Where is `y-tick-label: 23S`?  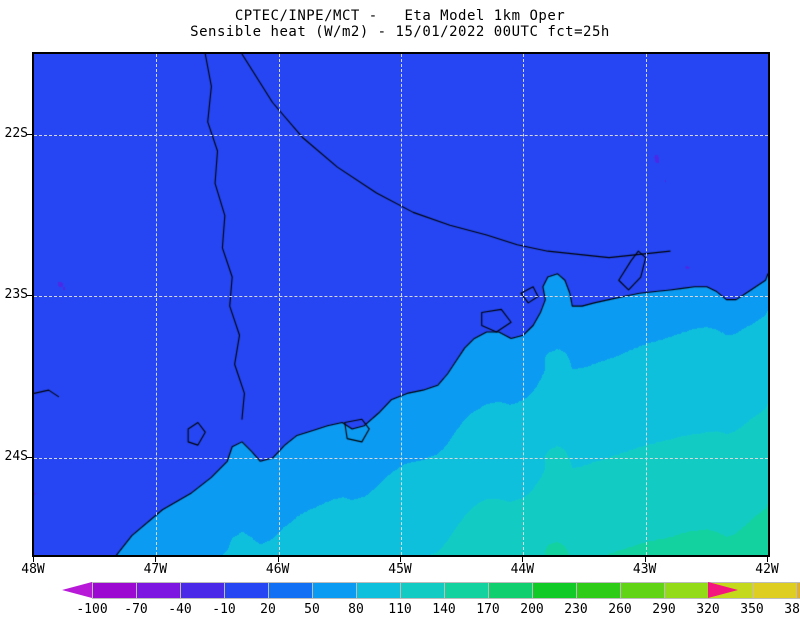 y-tick-label: 23S is located at coordinates (16, 295).